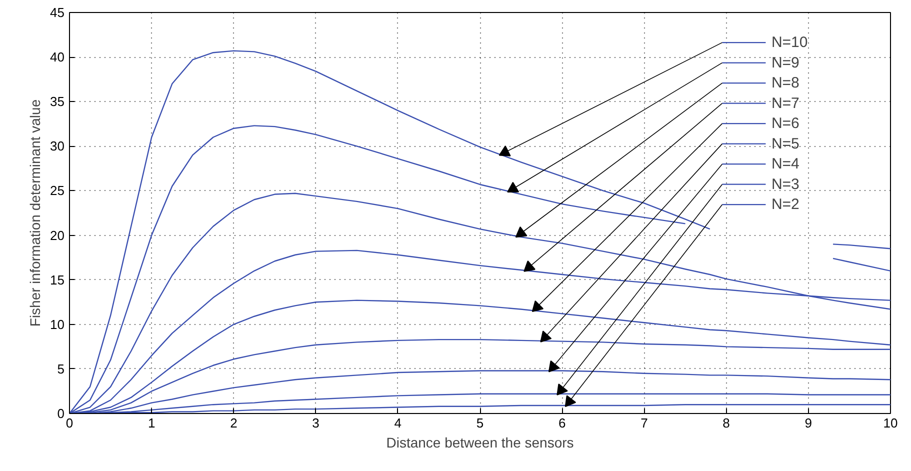 This screenshot has height=471, width=911. I want to click on x-tick-label: 3, so click(316, 423).